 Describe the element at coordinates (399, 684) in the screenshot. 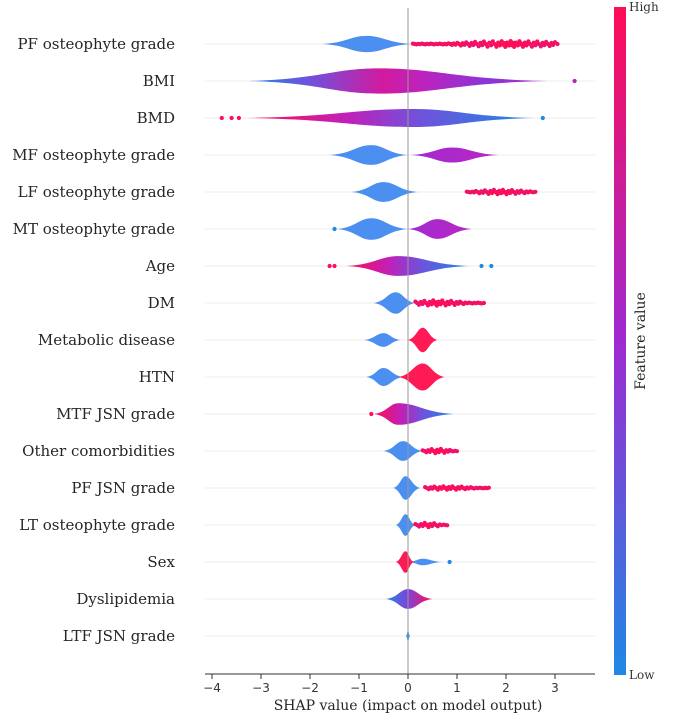

I see `x-axis: −4 −3 −2 −1 0 1 2 3` at that location.